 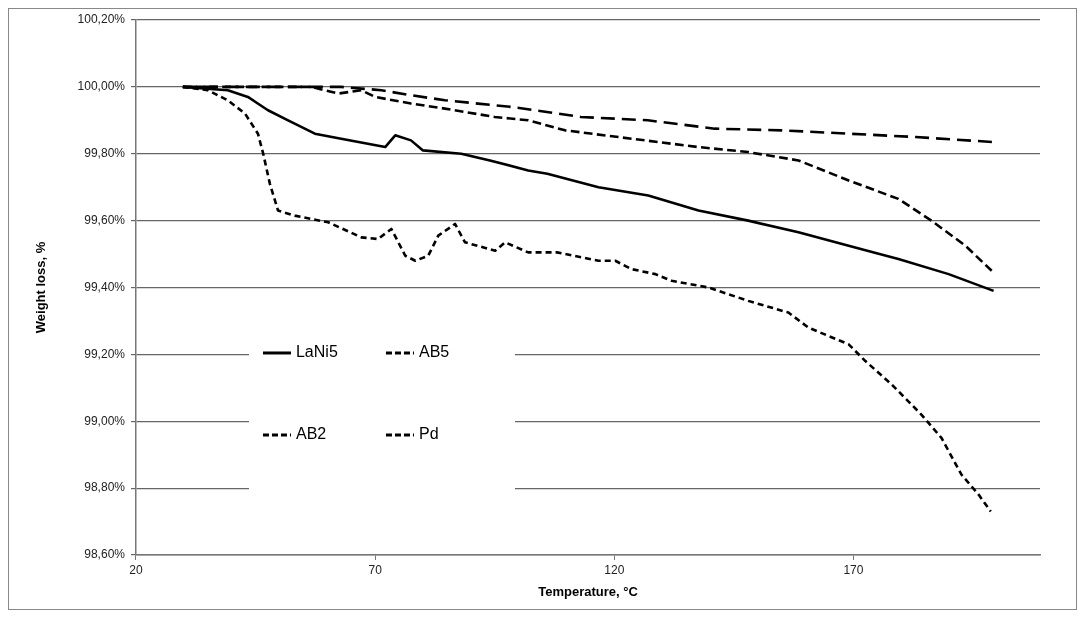 What do you see at coordinates (316, 352) in the screenshot?
I see `legend-label: LaNi5` at bounding box center [316, 352].